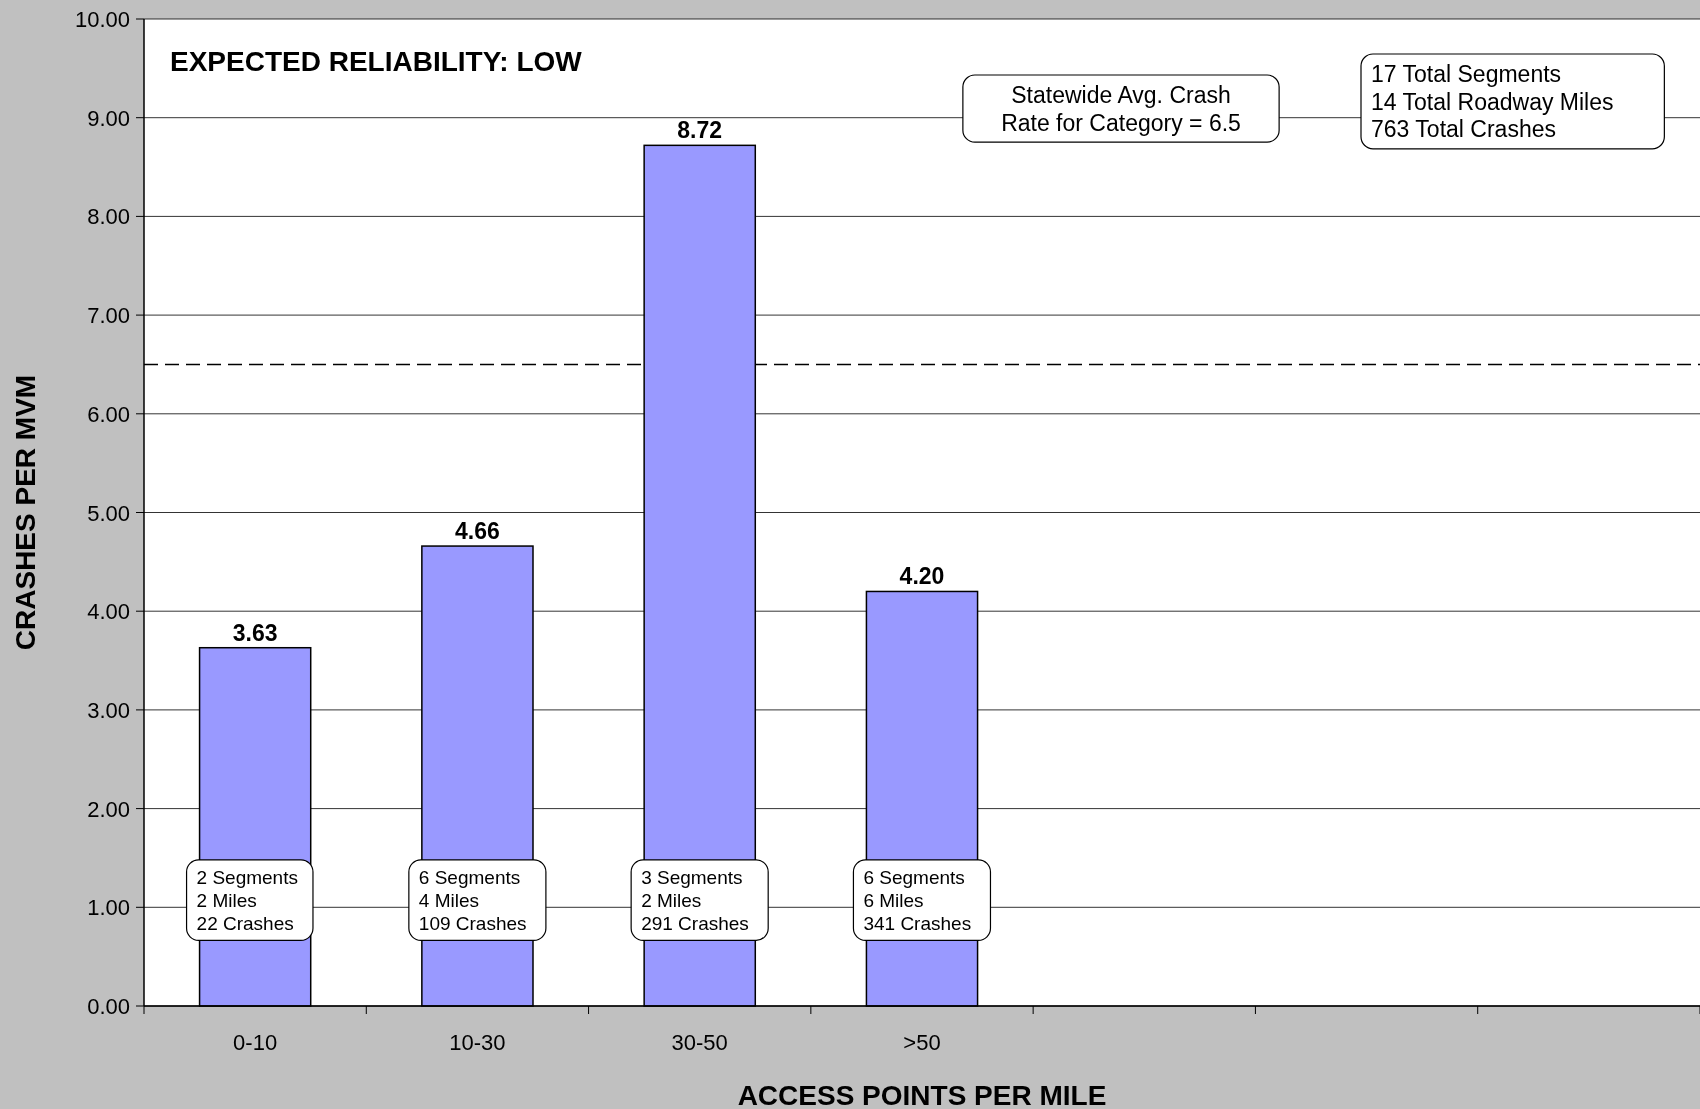 The width and height of the screenshot is (1700, 1109). Describe the element at coordinates (255, 1042) in the screenshot. I see `x-tick-label: 0-10` at that location.